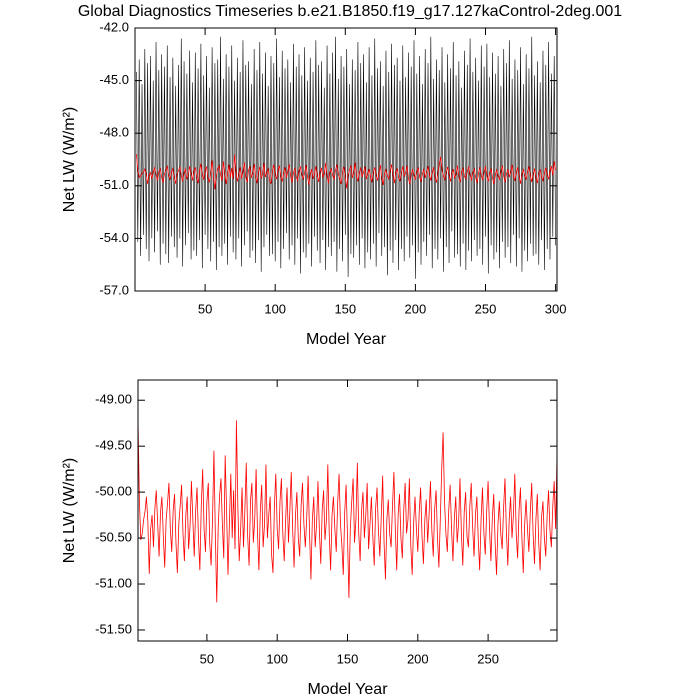  What do you see at coordinates (113, 399) in the screenshot?
I see `y-tick-label: -49.00` at bounding box center [113, 399].